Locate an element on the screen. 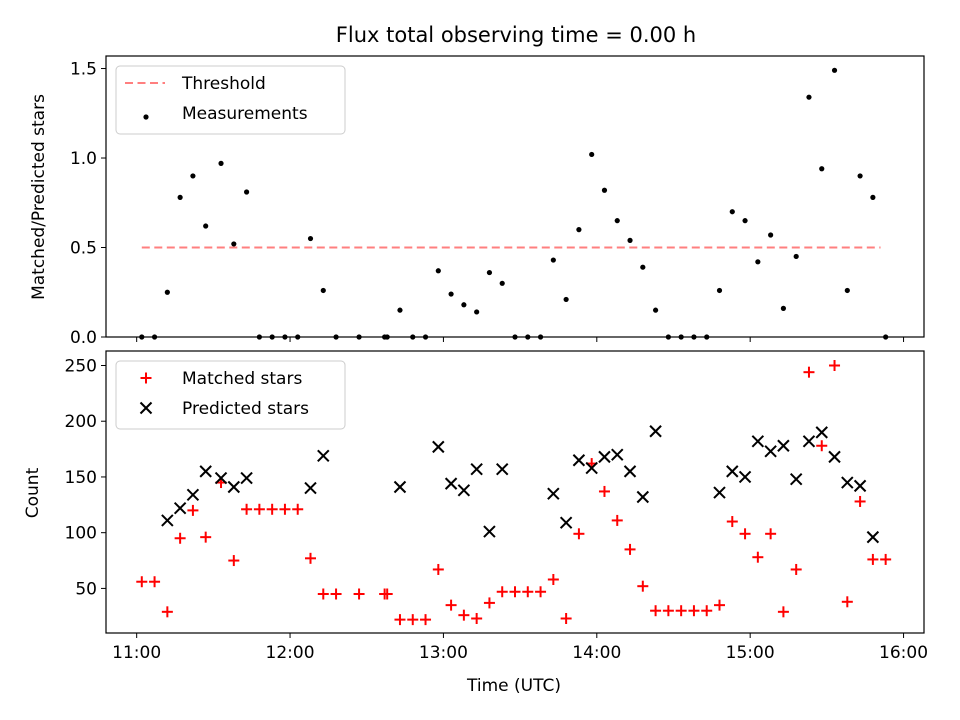 The height and width of the screenshot is (720, 960). top-legend-box is located at coordinates (230, 100).